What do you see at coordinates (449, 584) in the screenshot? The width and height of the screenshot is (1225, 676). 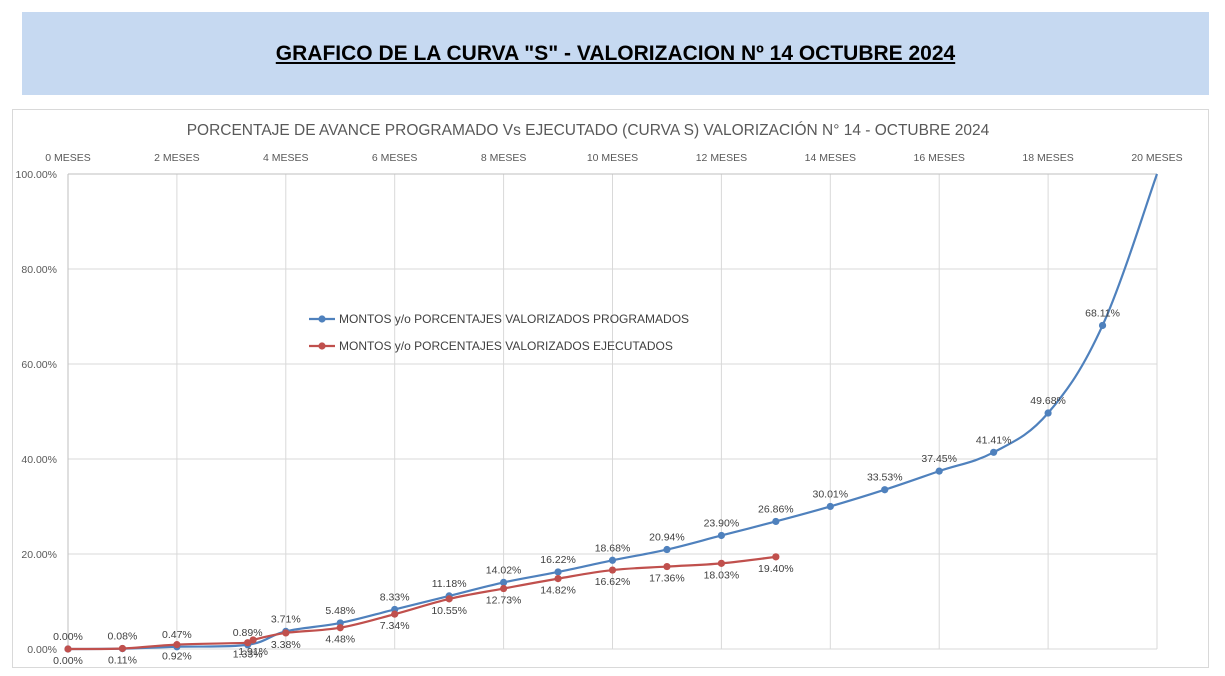 I see `programmed-data-label: 11.18%` at bounding box center [449, 584].